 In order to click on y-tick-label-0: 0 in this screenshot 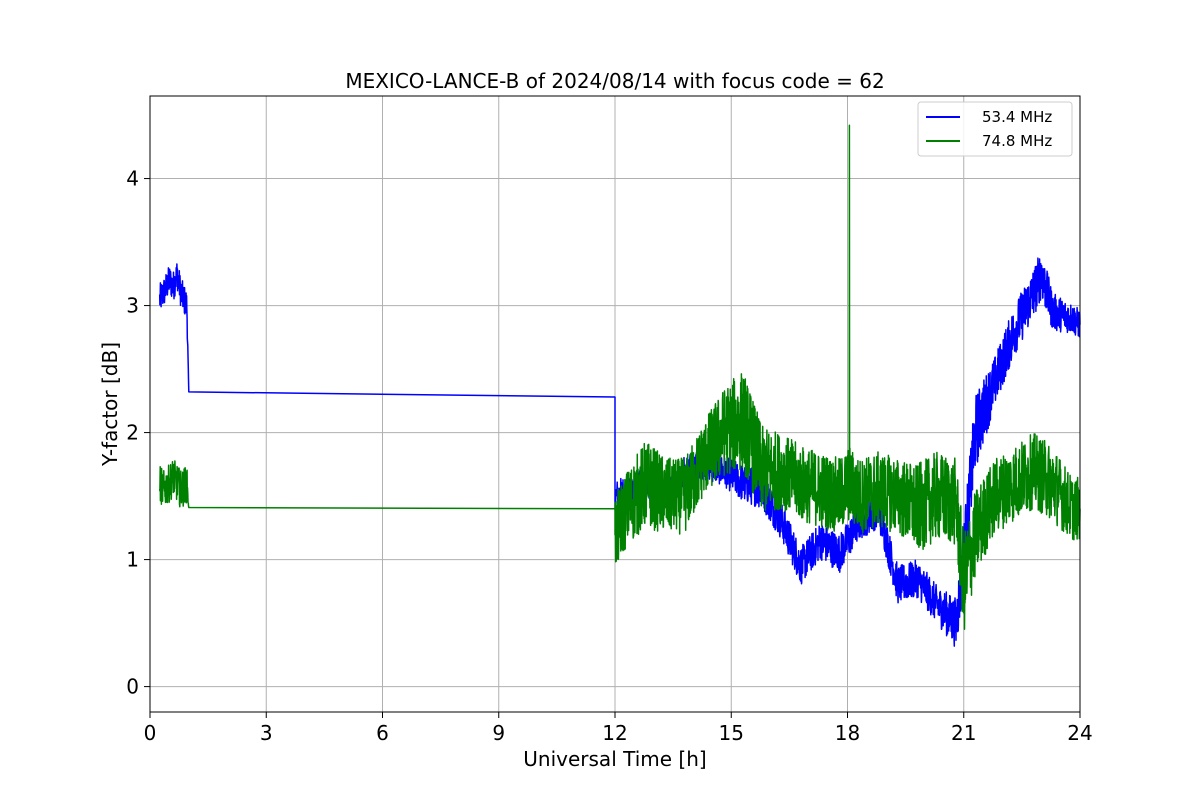, I will do `click(132, 687)`.